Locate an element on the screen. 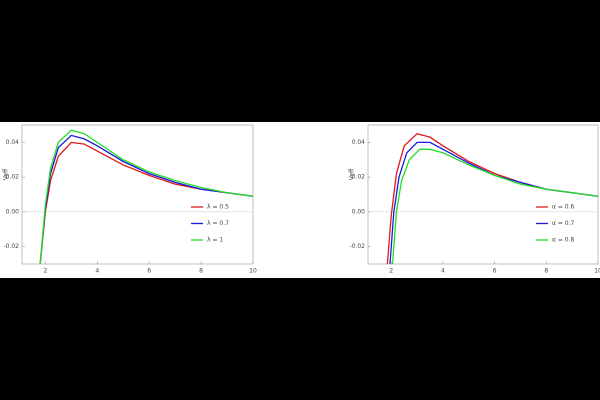 The image size is (600, 400). legend-label: α = 0.8 is located at coordinates (563, 240).